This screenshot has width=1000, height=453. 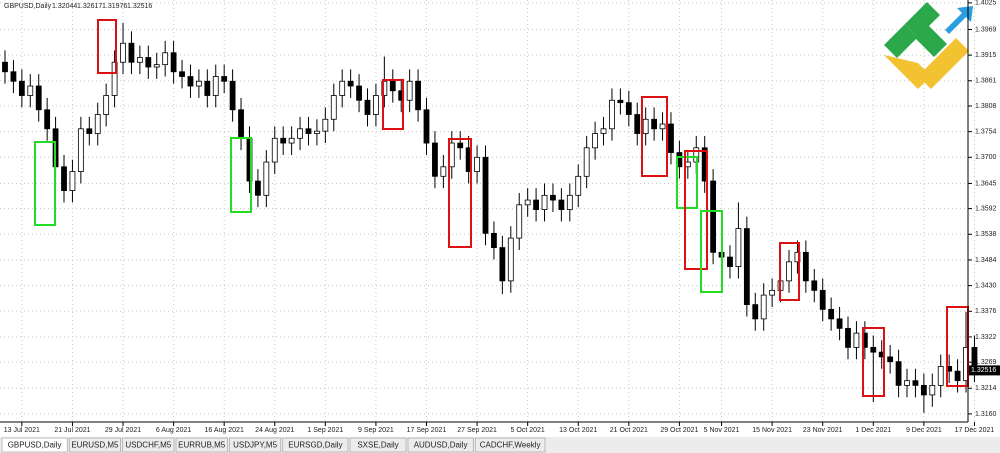 What do you see at coordinates (986, 157) in the screenshot?
I see `y-tick-label: 1.3700` at bounding box center [986, 157].